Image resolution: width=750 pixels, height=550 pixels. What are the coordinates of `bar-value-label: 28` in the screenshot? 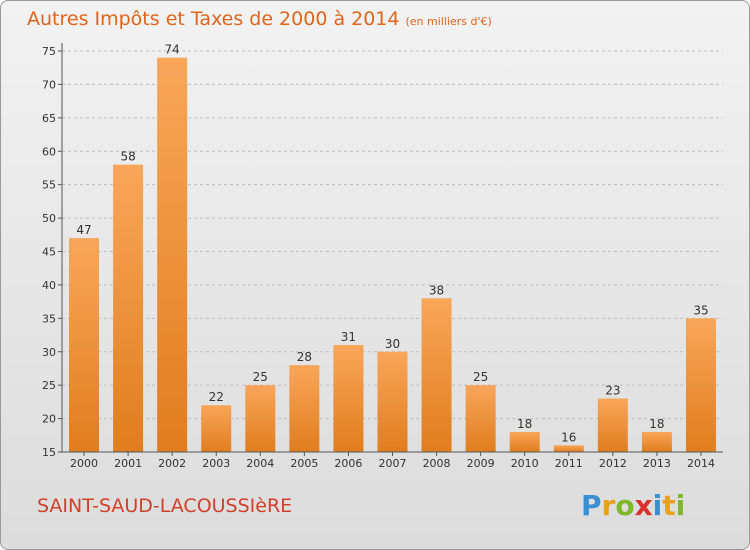 It's located at (304, 357).